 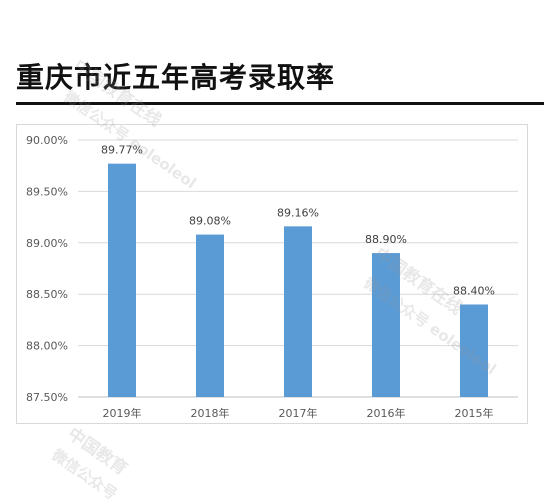 What do you see at coordinates (386, 413) in the screenshot?
I see `x-tick-label: 2016年` at bounding box center [386, 413].